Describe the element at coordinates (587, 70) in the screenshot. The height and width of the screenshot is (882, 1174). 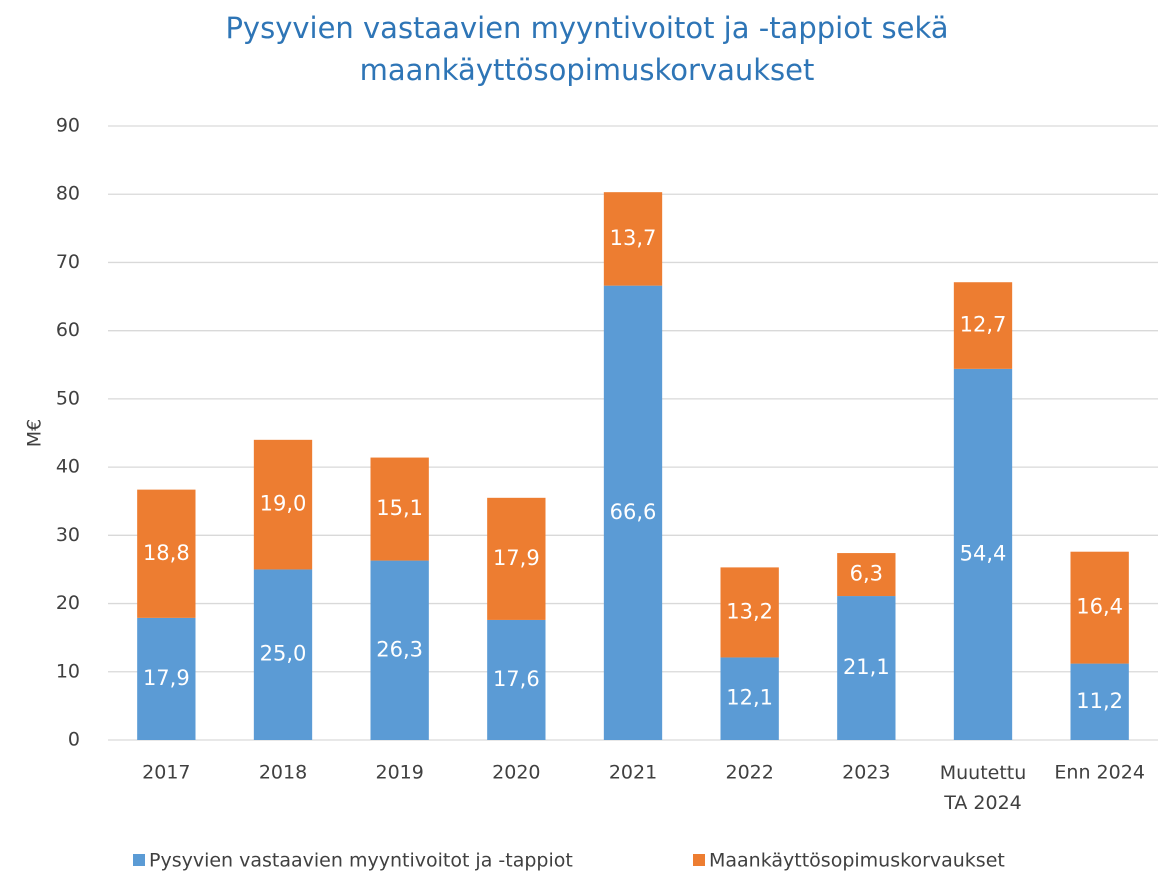
I see `chart-title: maankäyttösopimuskorvaukset` at that location.